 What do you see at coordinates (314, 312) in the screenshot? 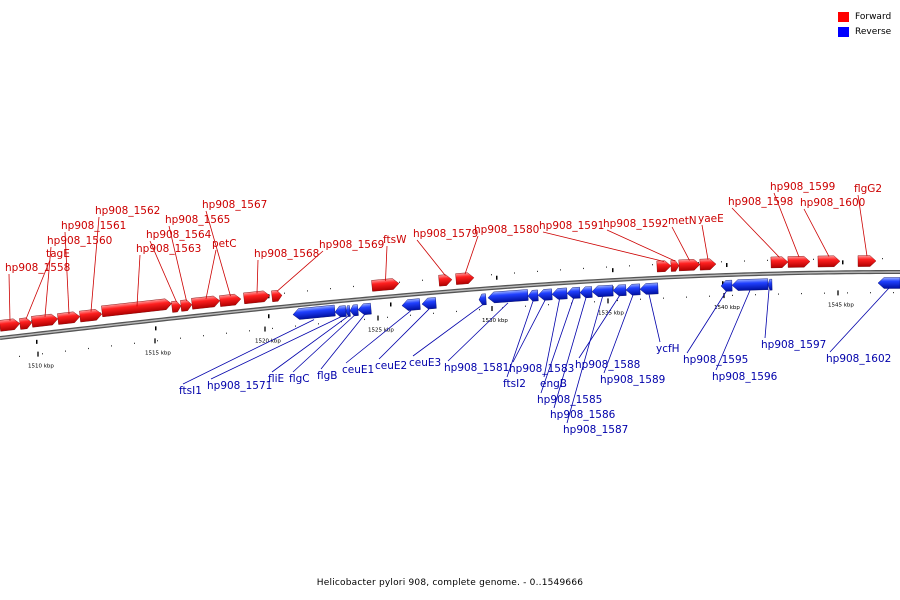
I see `gene-arrow-ftsi1` at bounding box center [314, 312].